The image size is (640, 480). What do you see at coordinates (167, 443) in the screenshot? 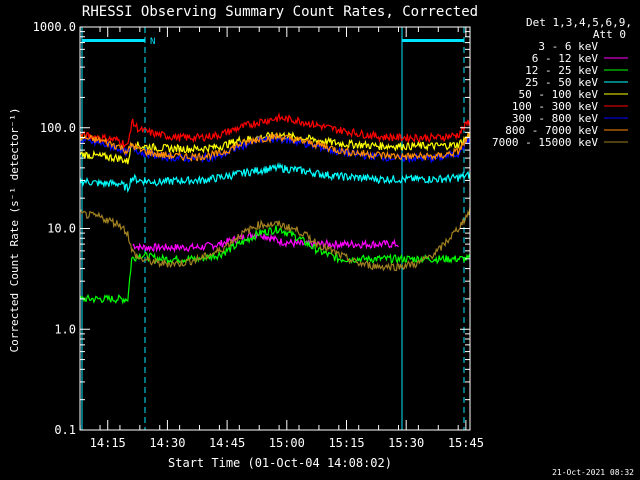
I see `x-tick-label: 14:30` at bounding box center [167, 443].